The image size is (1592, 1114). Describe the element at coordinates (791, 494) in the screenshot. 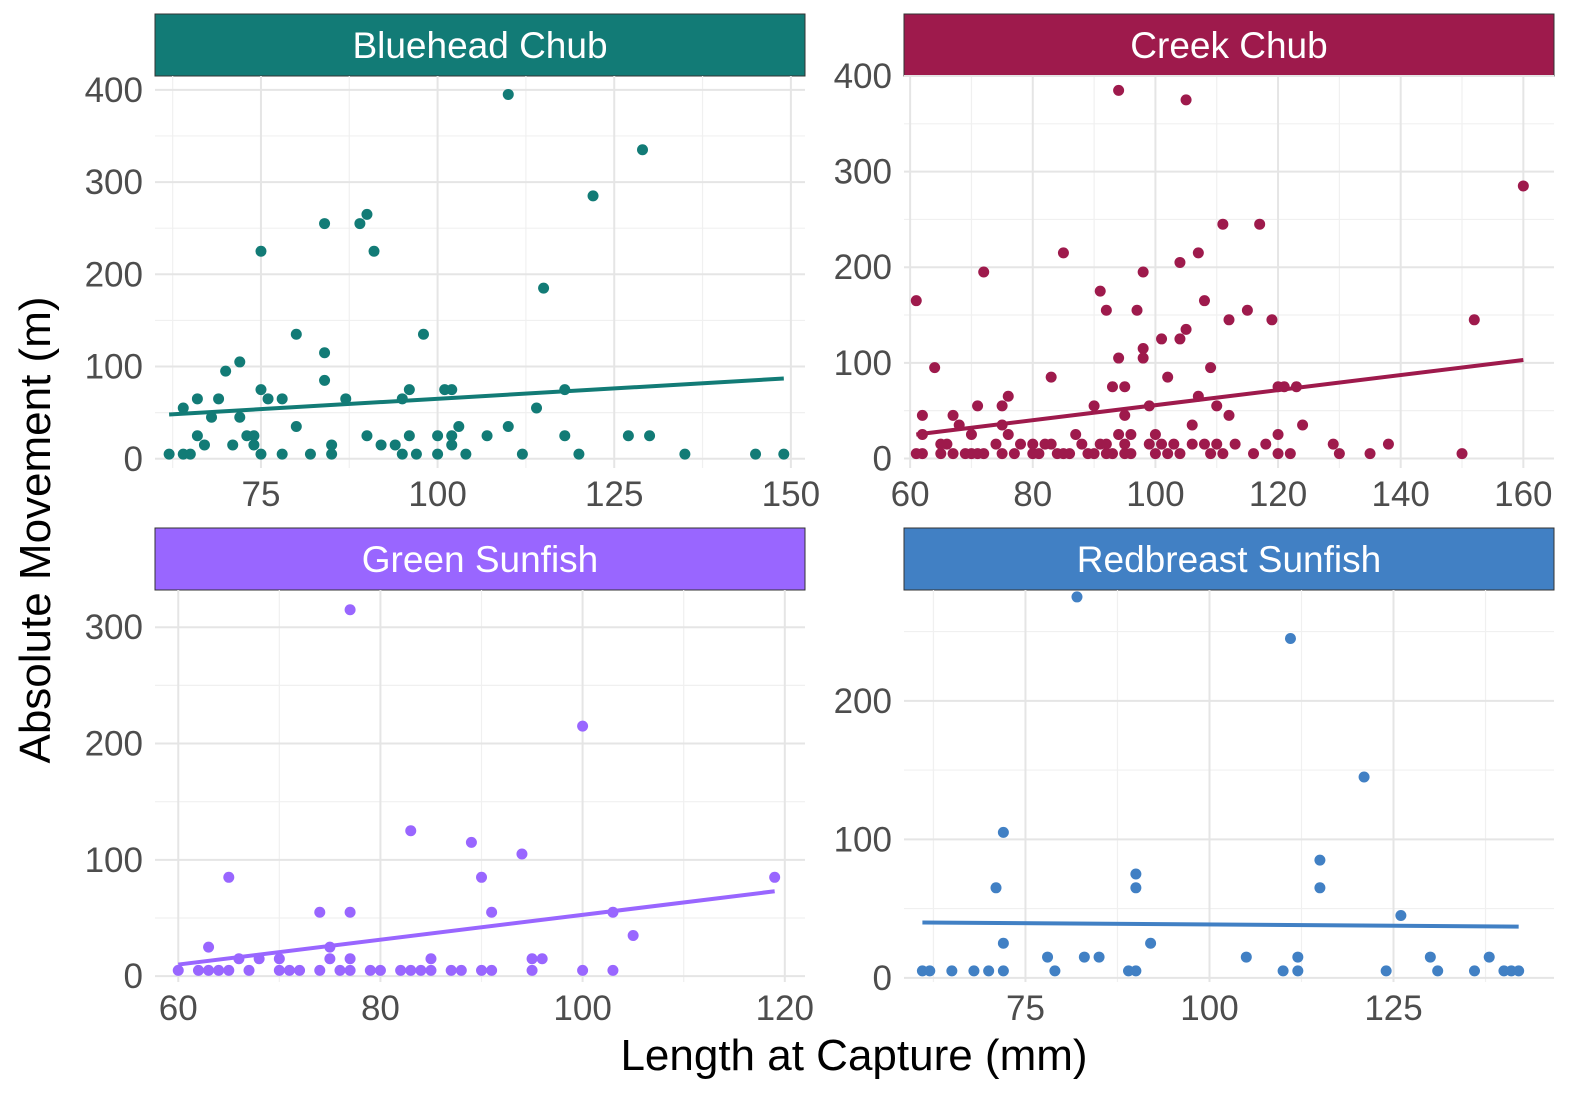

I see `x-tick-label: 150` at that location.